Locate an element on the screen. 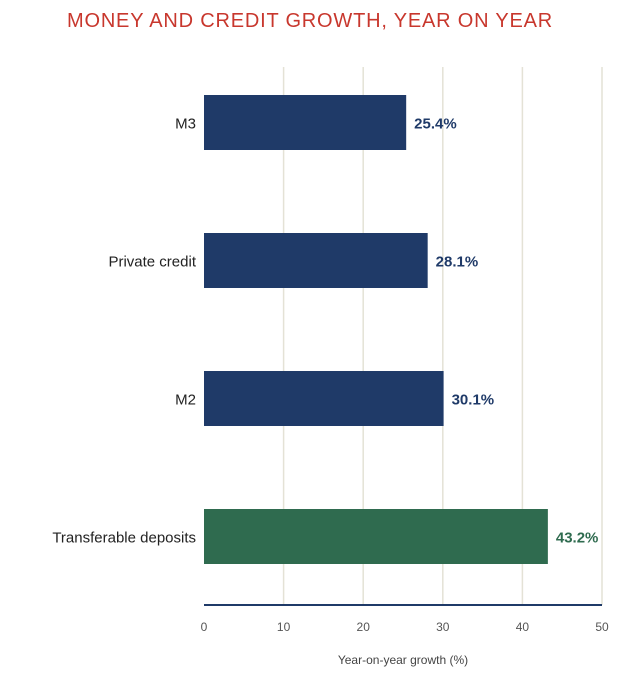 This screenshot has height=685, width=630. category-label-transferable-deposits: Transferable deposits is located at coordinates (124, 538).